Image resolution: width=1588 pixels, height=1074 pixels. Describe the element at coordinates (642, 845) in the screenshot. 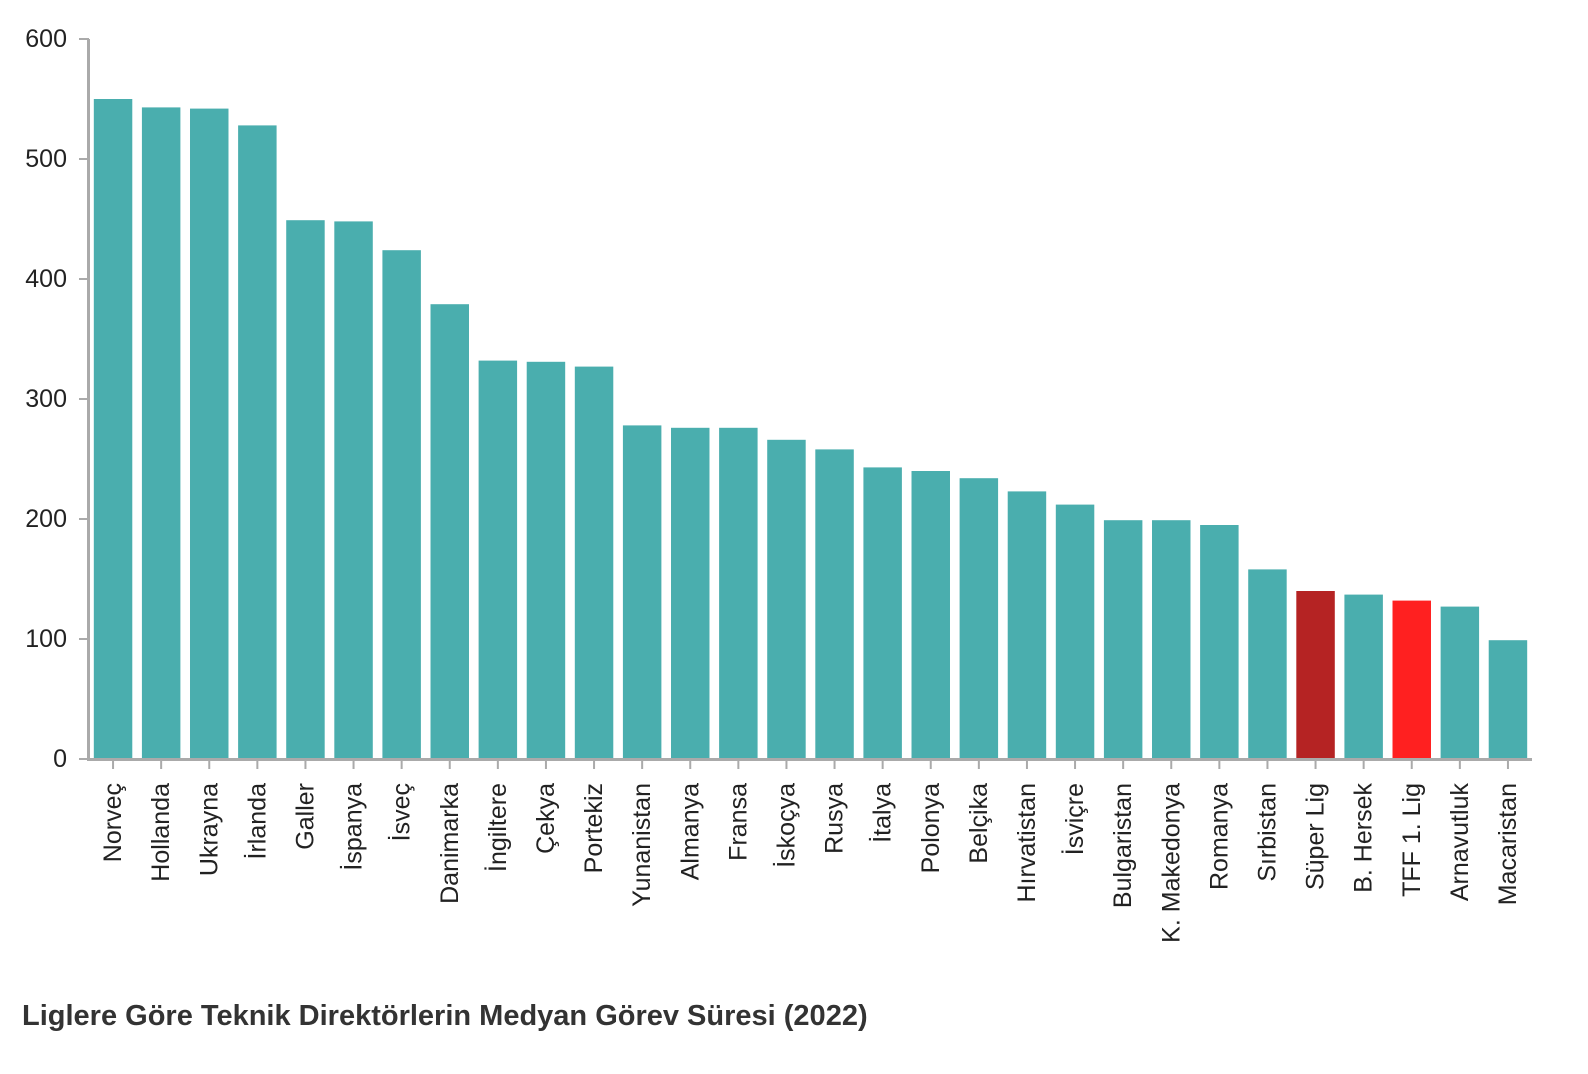

I see `x-tick-label: Yunanistan` at that location.